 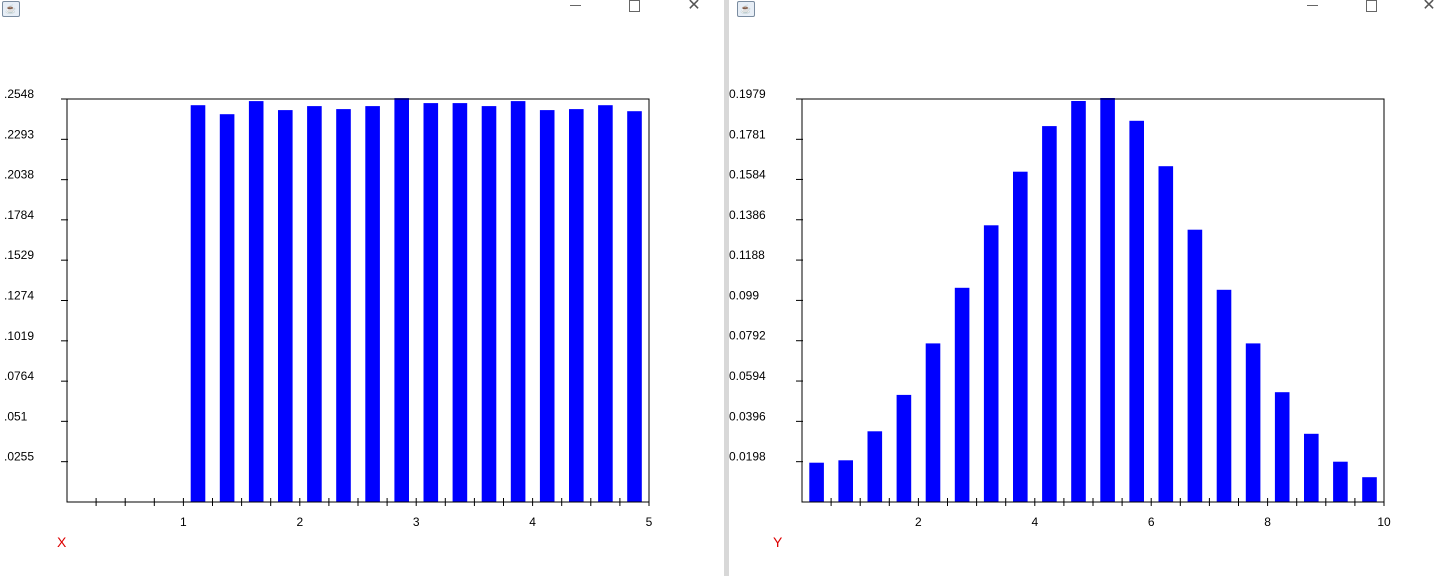 I want to click on y-tick-label: 0.099, so click(x=744, y=295).